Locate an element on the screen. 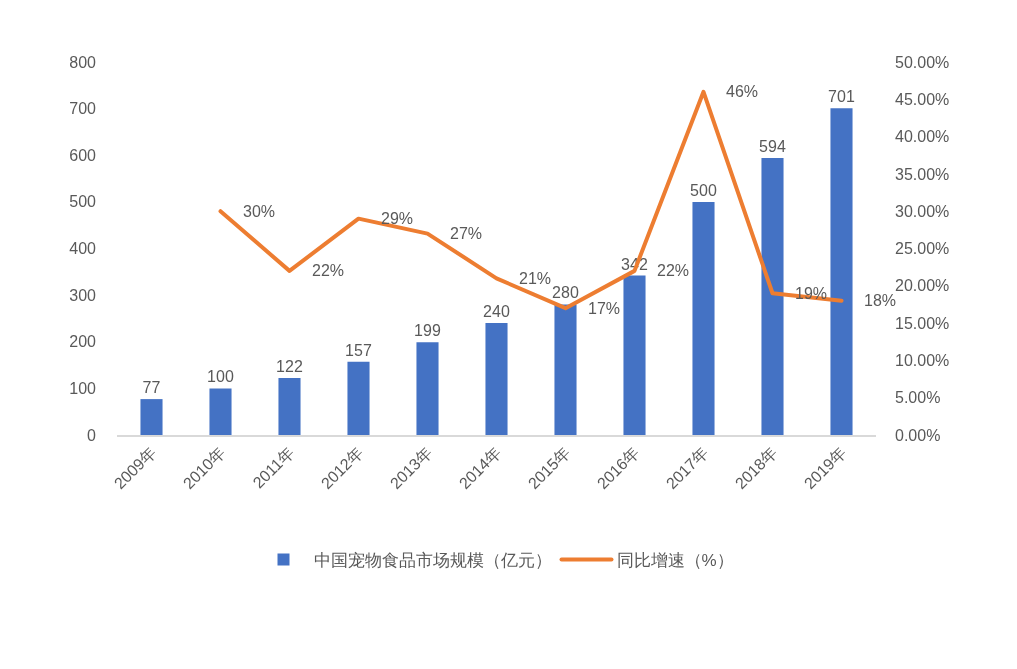 This screenshot has width=1017, height=669. data-label: 30% is located at coordinates (259, 211).